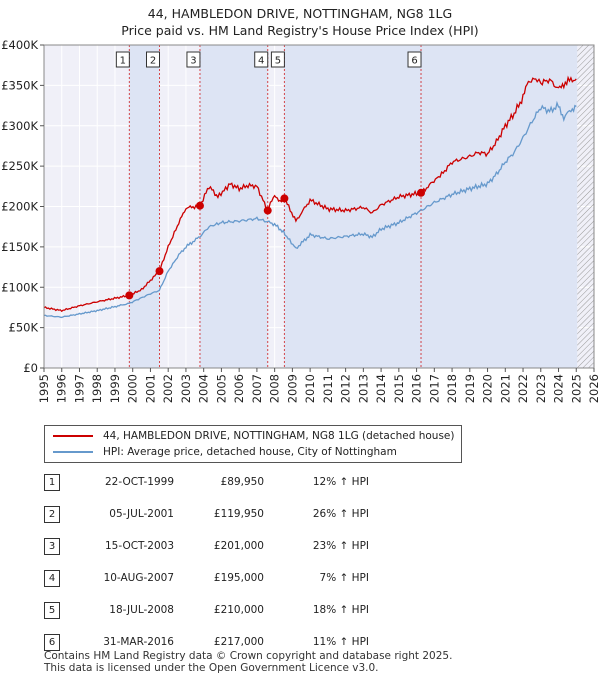  What do you see at coordinates (238, 514) in the screenshot?
I see `sale-price: £119,950` at bounding box center [238, 514].